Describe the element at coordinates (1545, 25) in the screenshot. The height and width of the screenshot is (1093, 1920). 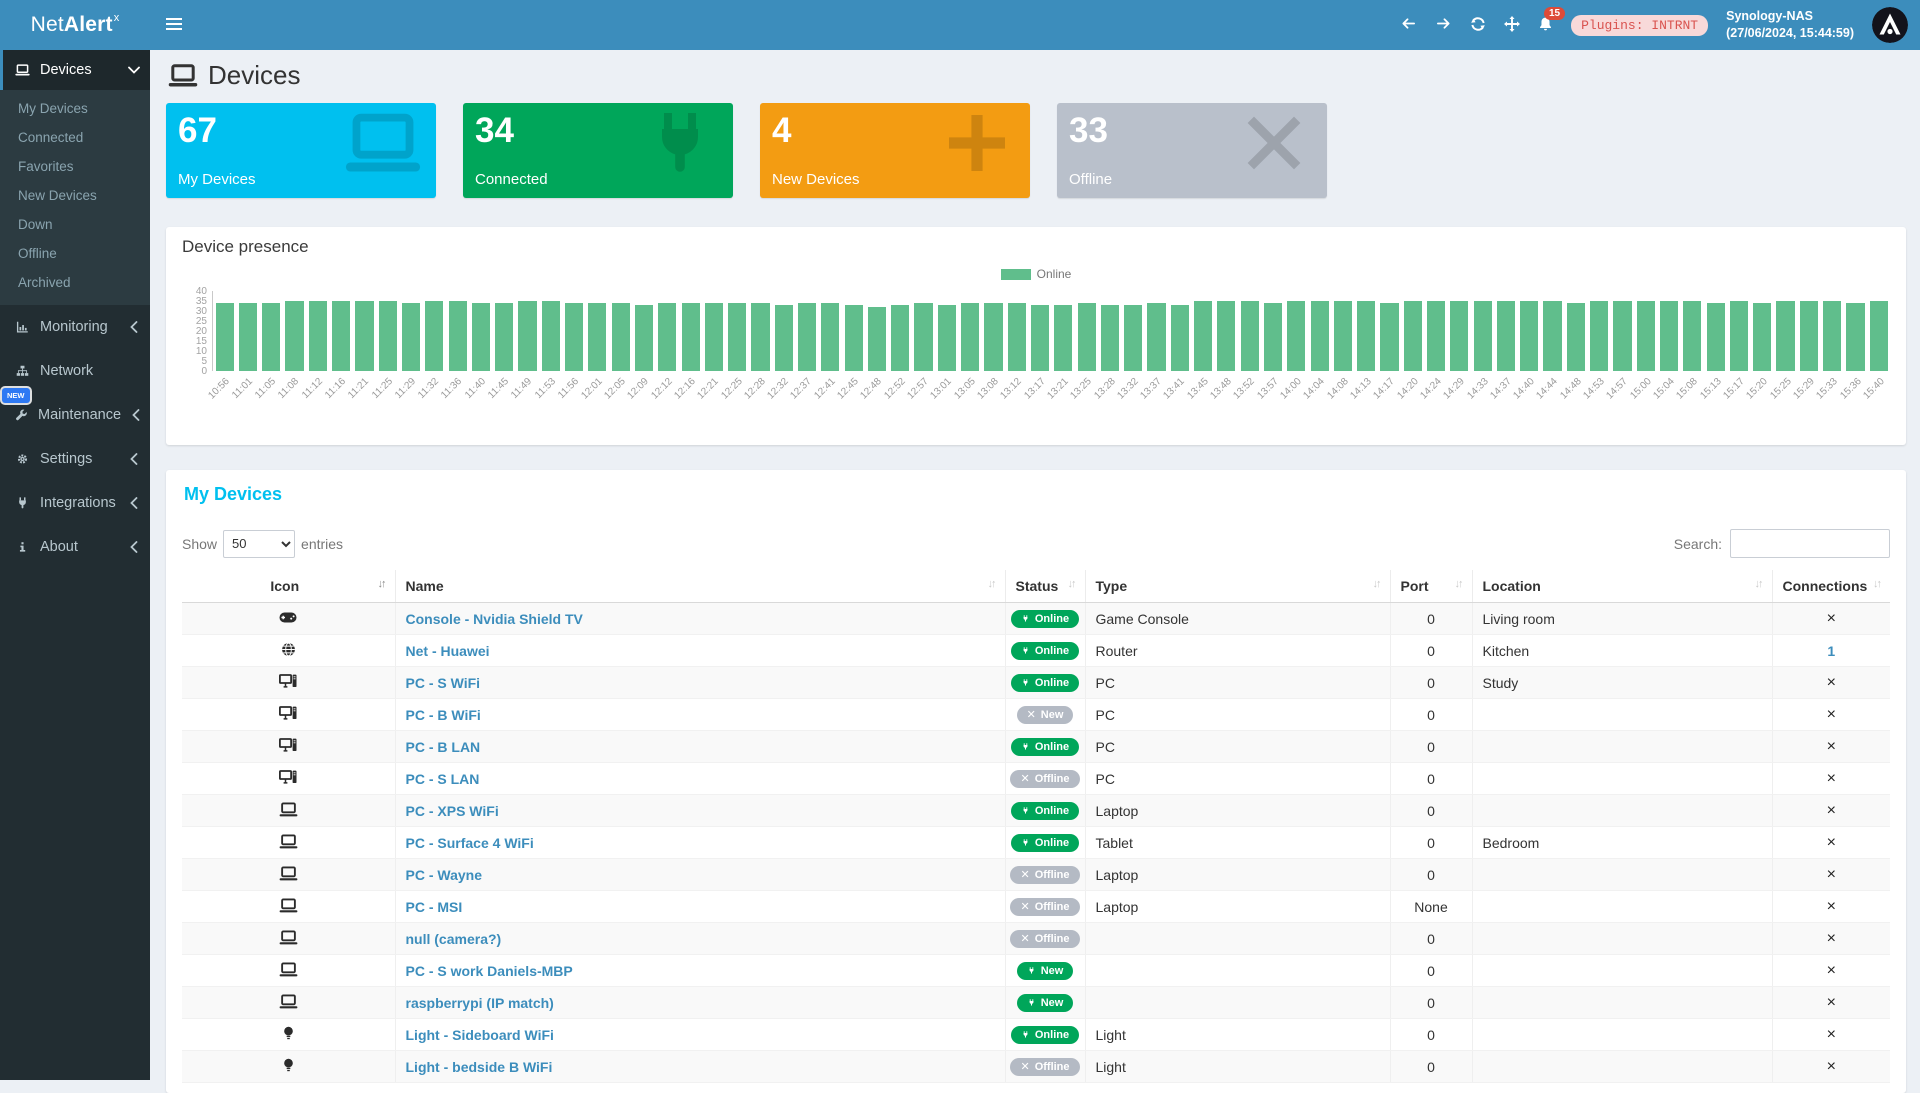
I see `notifications-button: 15` at that location.